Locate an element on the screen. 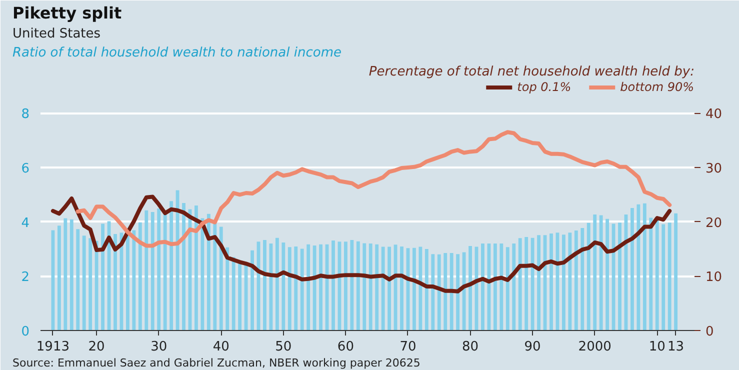  y2-tick-label: 0 is located at coordinates (710, 332).